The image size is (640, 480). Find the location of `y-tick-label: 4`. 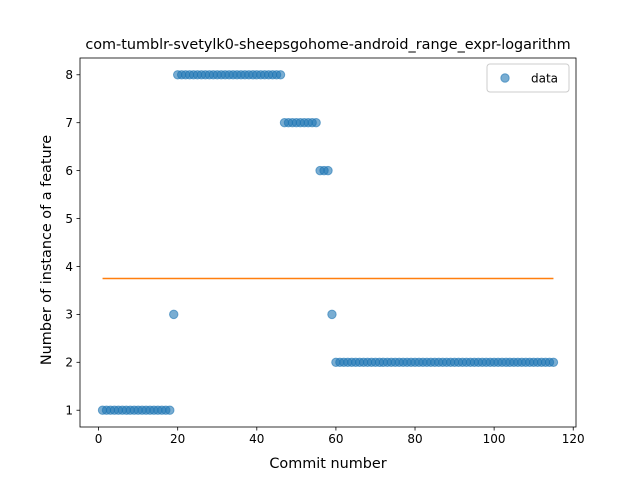

y-tick-label: 4 is located at coordinates (69, 267).